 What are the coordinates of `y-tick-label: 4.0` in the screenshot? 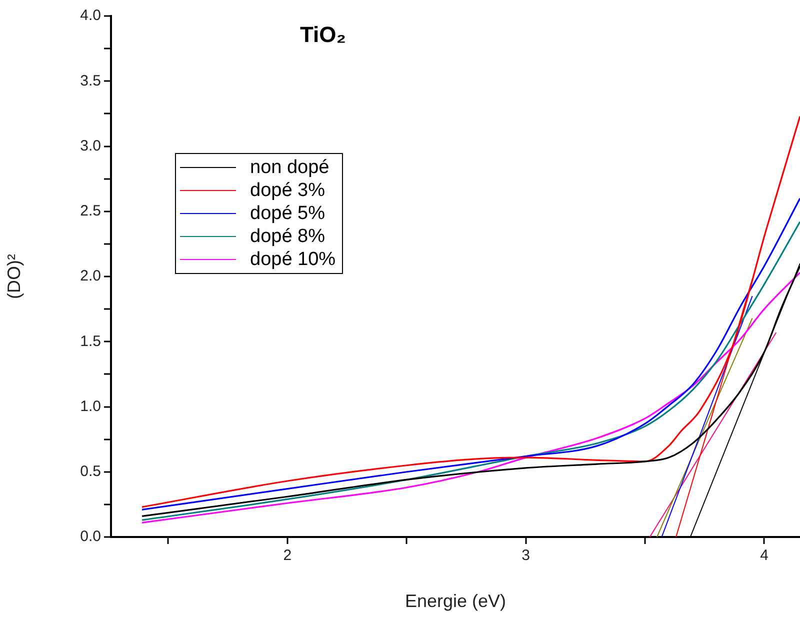 It's located at (90, 15).